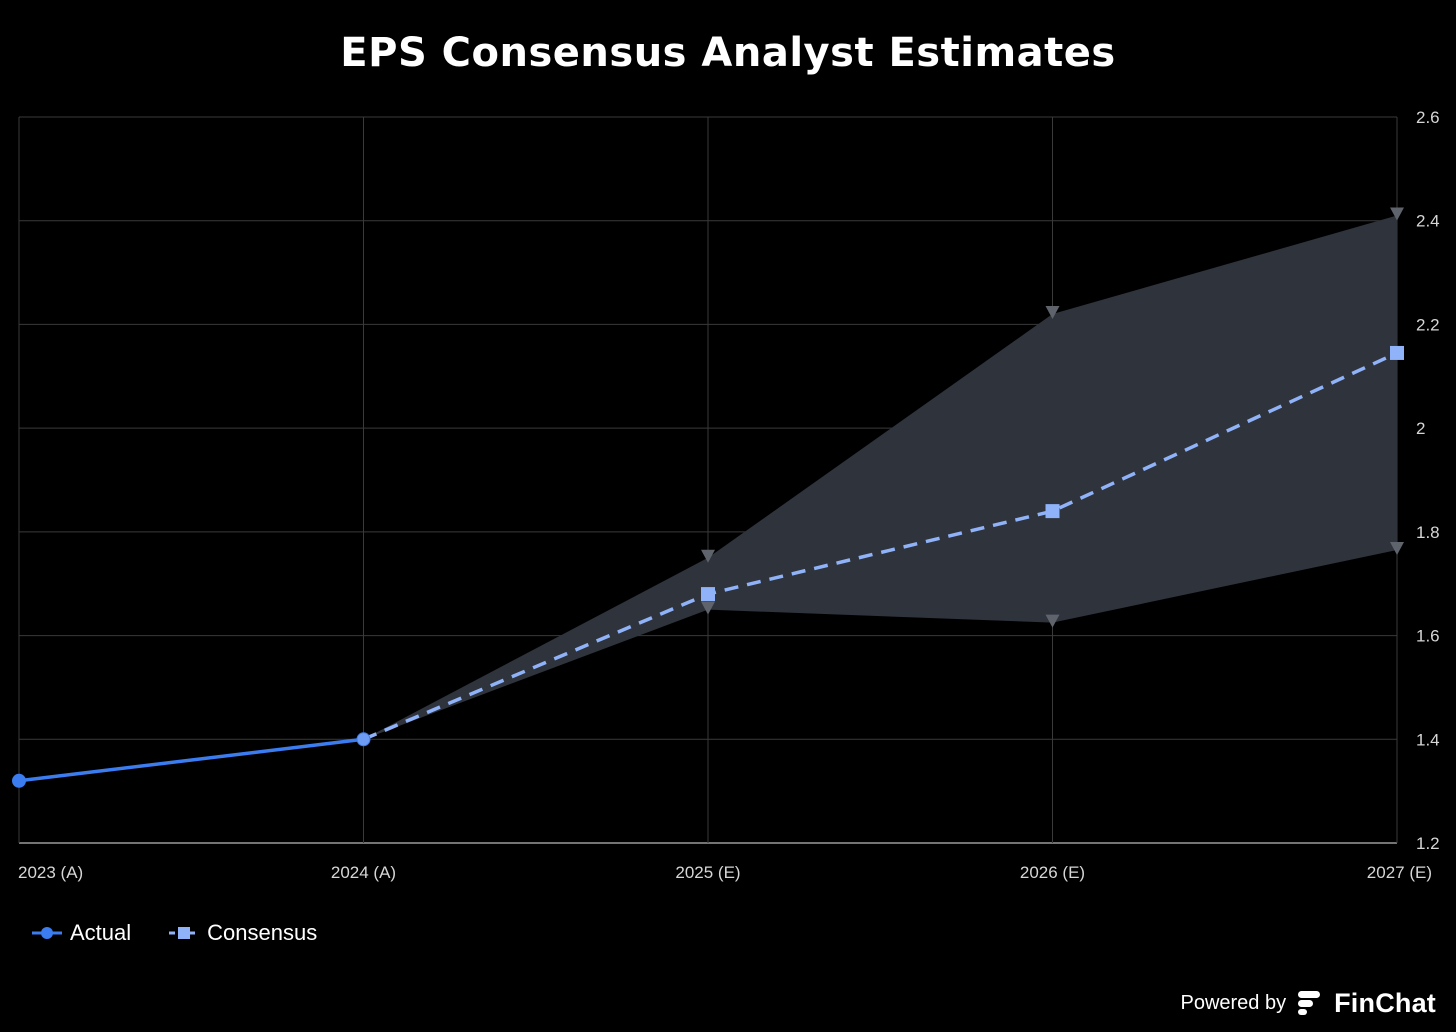  What do you see at coordinates (1233, 1002) in the screenshot?
I see `powered-by-text: Powered by` at bounding box center [1233, 1002].